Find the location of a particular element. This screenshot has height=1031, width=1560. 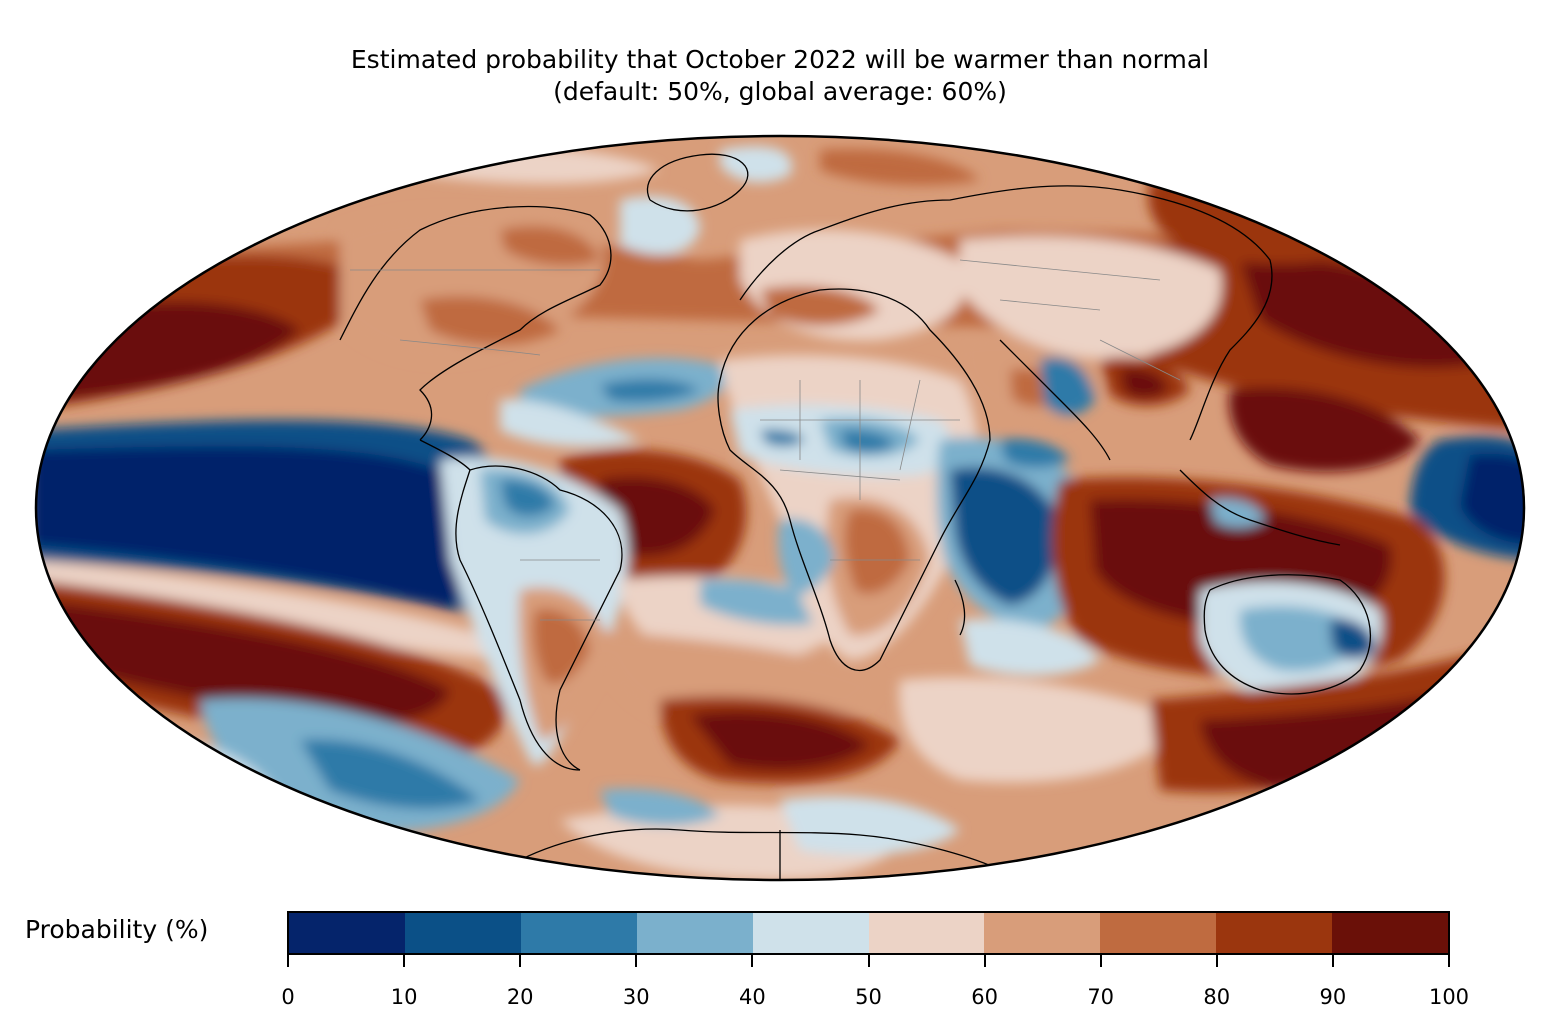

colorbar-tick-label: 10 is located at coordinates (404, 997).